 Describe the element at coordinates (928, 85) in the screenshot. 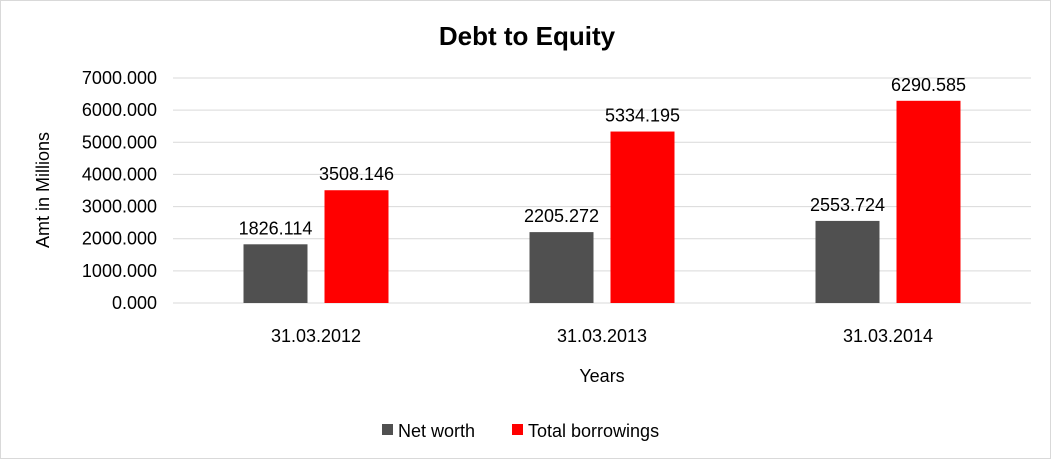

I see `data-label: 6290.585` at that location.